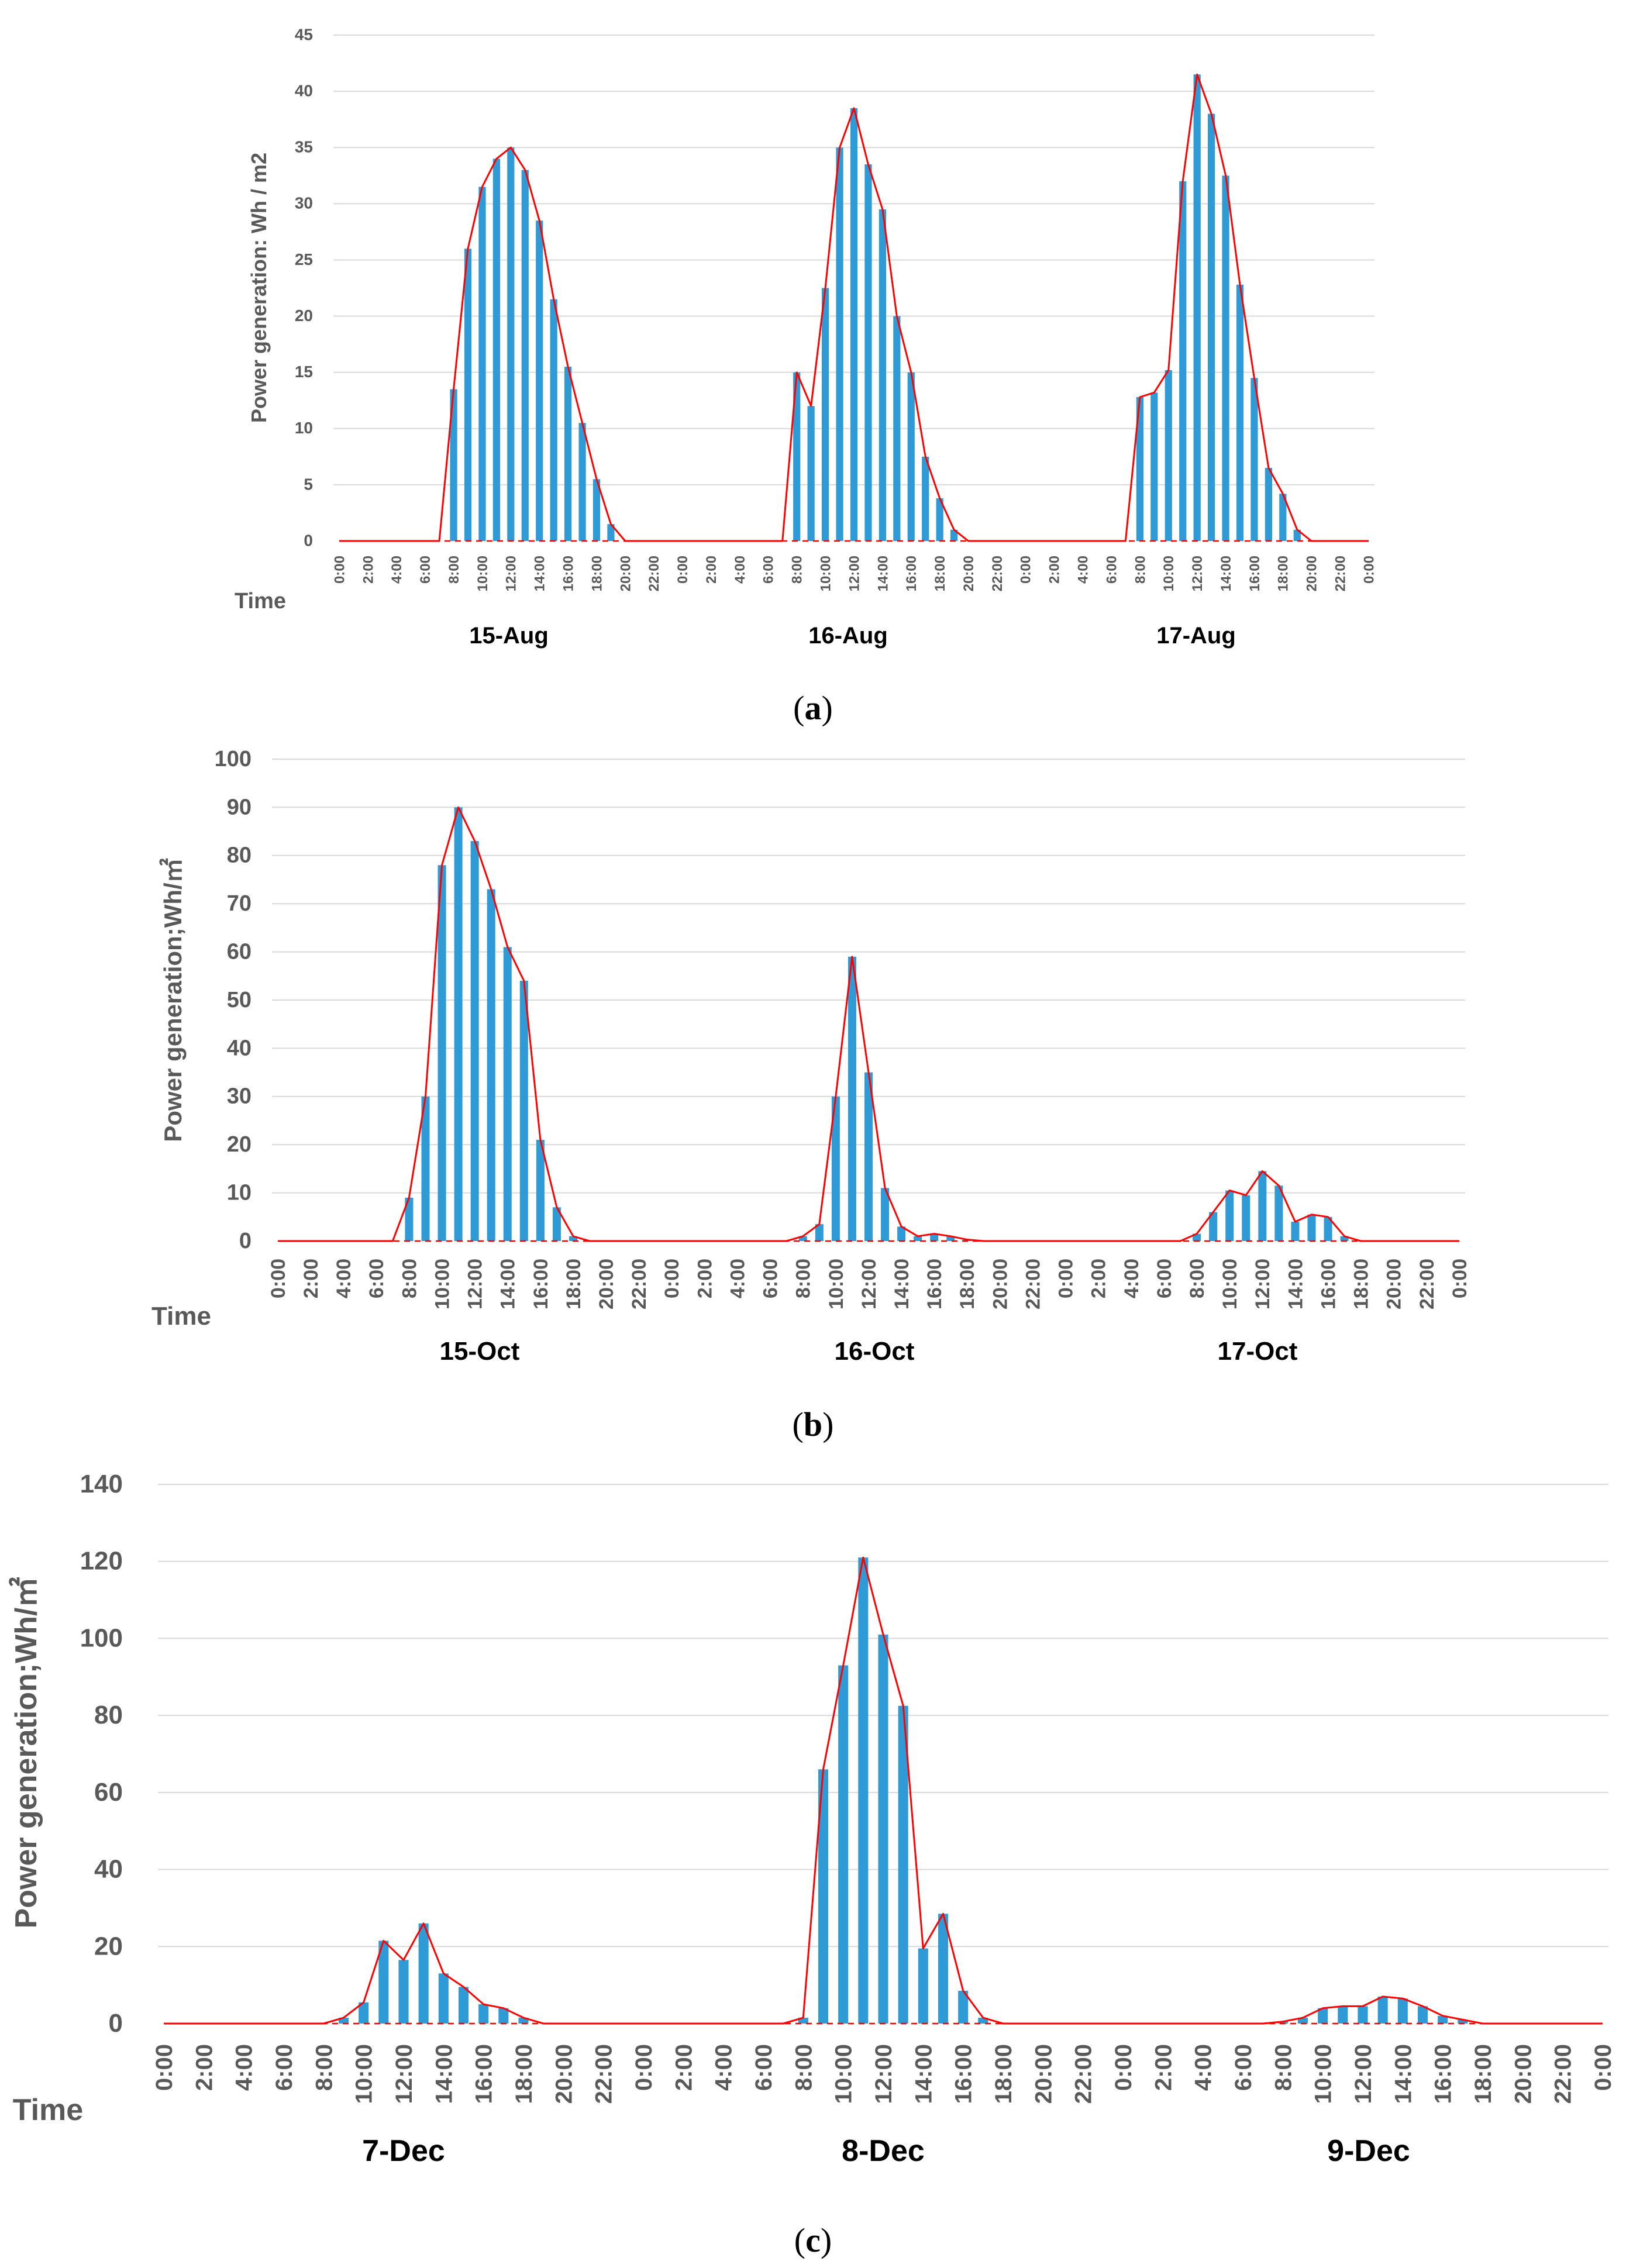  Describe the element at coordinates (239, 1096) in the screenshot. I see `y-tick-label: 30` at that location.